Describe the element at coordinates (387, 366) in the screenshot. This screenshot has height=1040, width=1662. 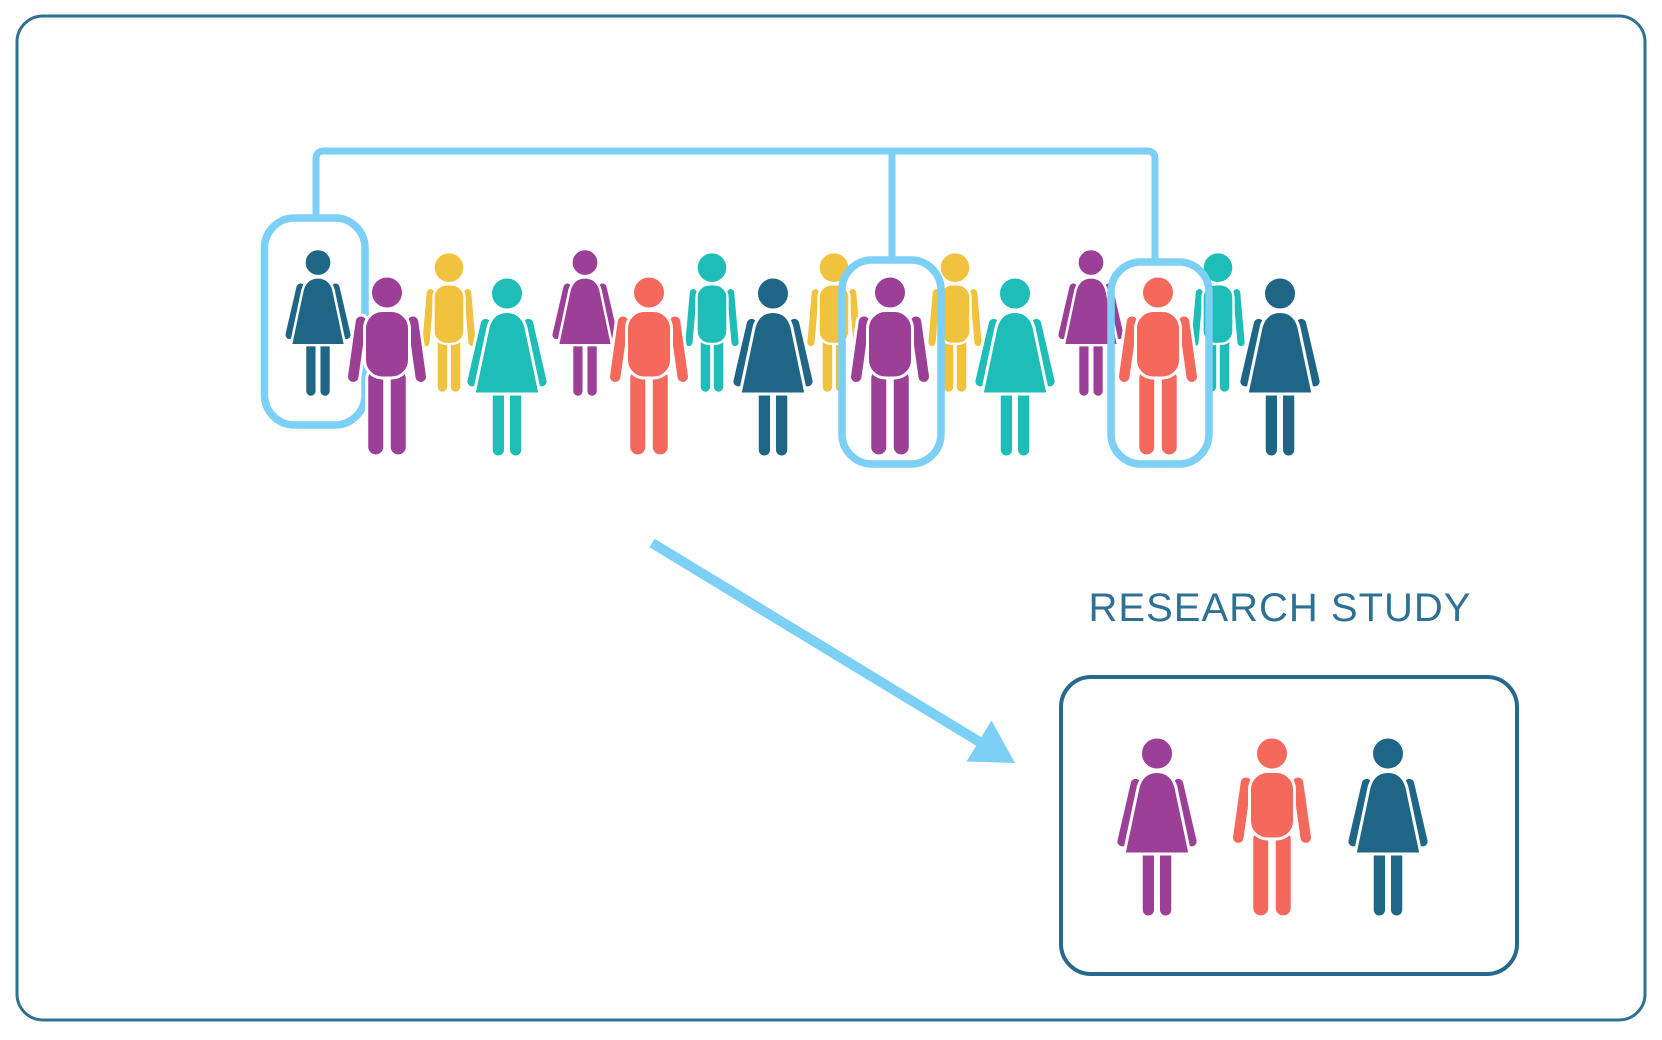
I see `person-male-purple` at that location.